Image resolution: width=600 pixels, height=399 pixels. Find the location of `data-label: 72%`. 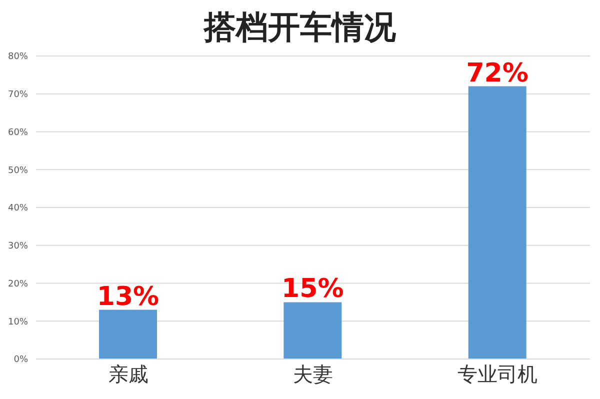

data-label: 72% is located at coordinates (497, 73).